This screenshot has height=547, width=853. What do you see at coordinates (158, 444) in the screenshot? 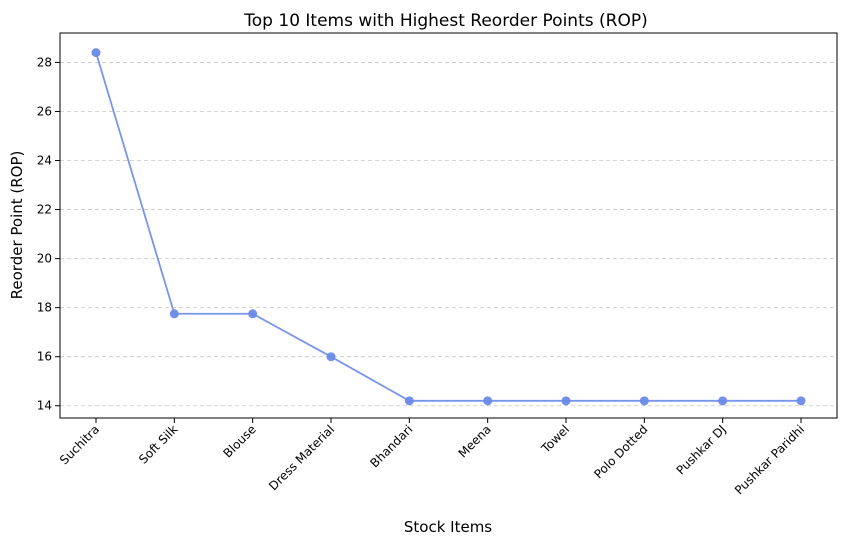
I see `x-tick-label: Soft Silk` at bounding box center [158, 444].